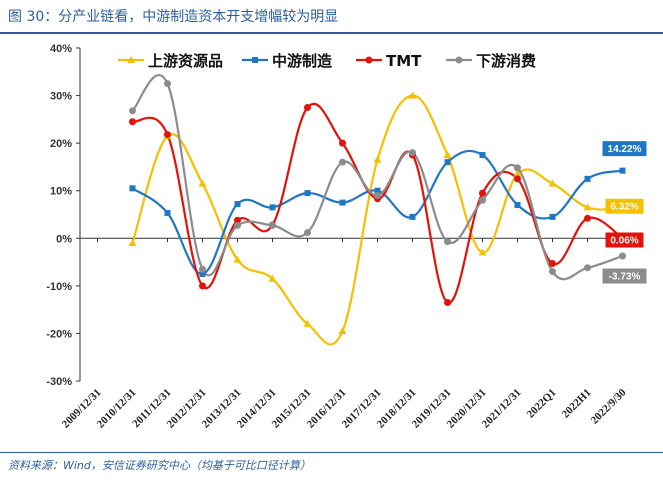 The height and width of the screenshot is (480, 663). What do you see at coordinates (185, 61) in the screenshot?
I see `legend-label: 上游资源品` at bounding box center [185, 61].